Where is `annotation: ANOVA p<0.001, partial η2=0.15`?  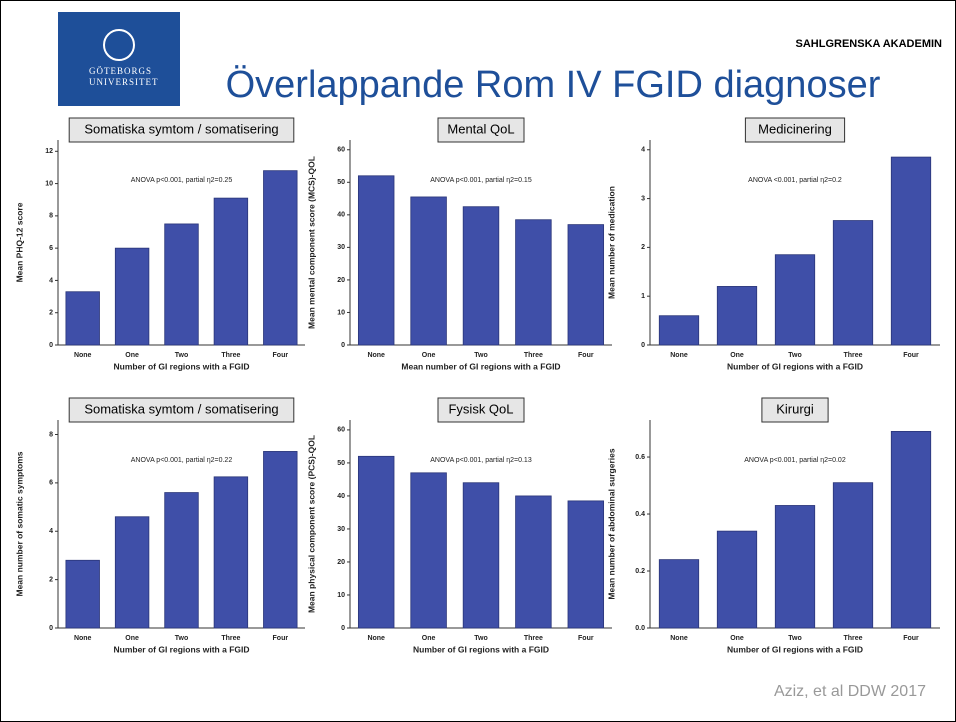 annotation: ANOVA p<0.001, partial η2=0.15 is located at coordinates (481, 180).